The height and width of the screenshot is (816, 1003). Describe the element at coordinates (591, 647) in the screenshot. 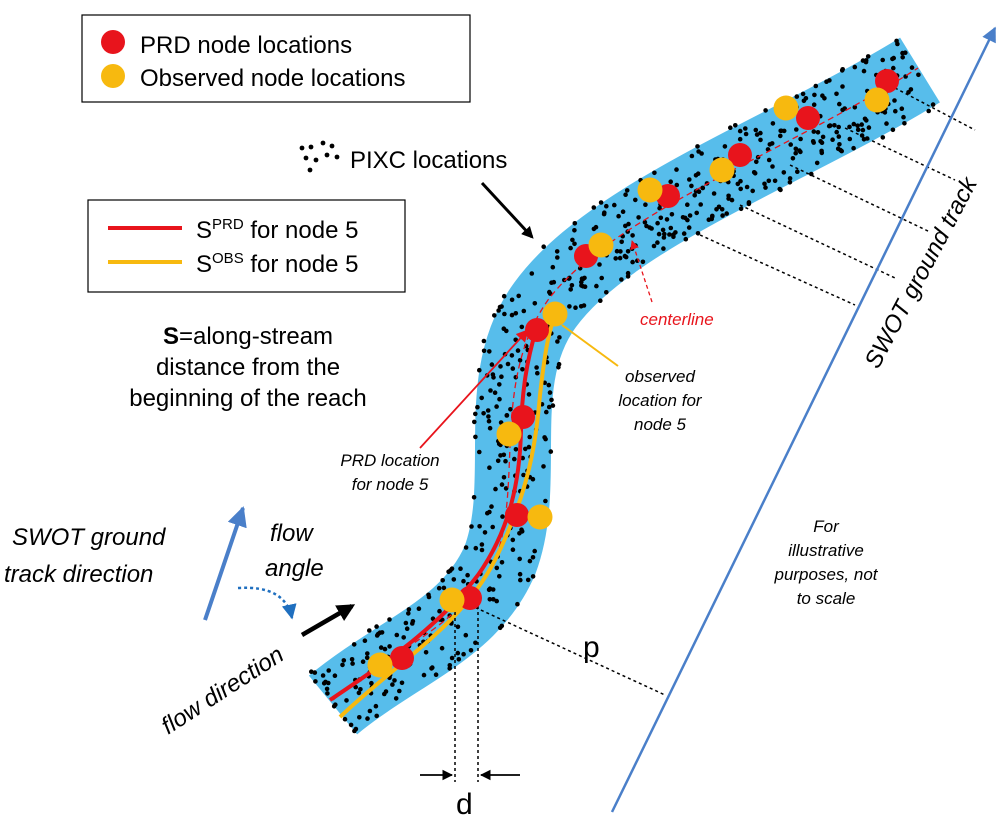

I see `p-label: p` at that location.